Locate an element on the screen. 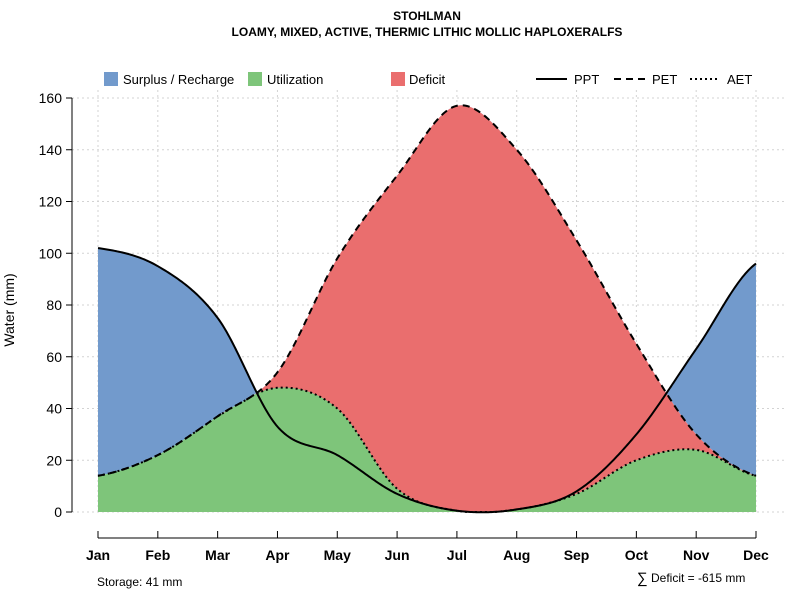  x-tick-label-apr: Apr is located at coordinates (277, 555).